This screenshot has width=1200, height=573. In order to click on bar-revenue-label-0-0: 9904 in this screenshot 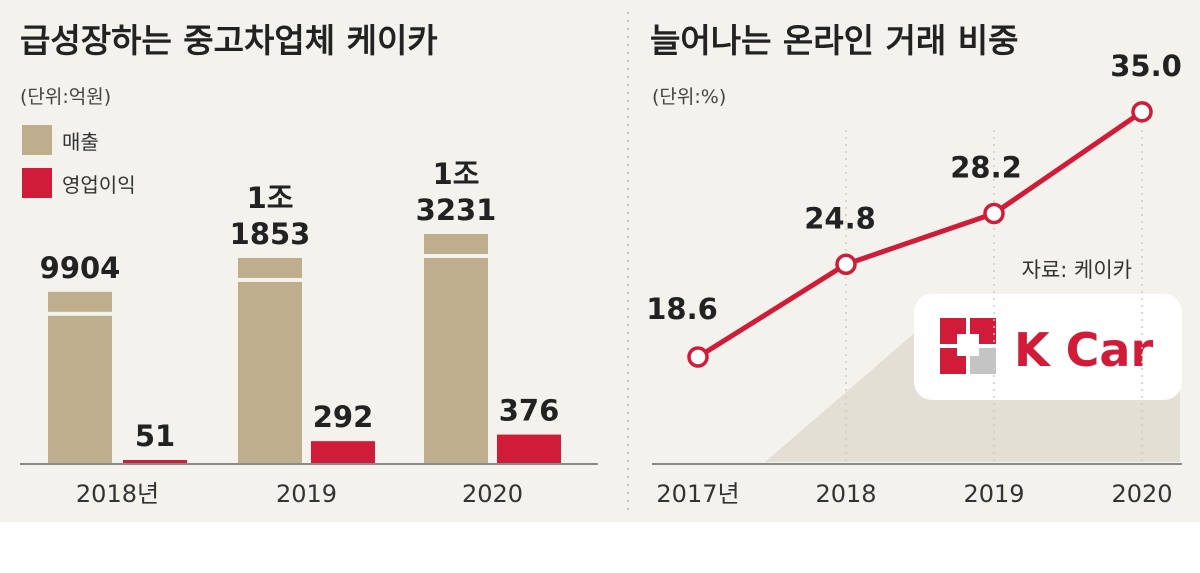, I will do `click(80, 268)`.